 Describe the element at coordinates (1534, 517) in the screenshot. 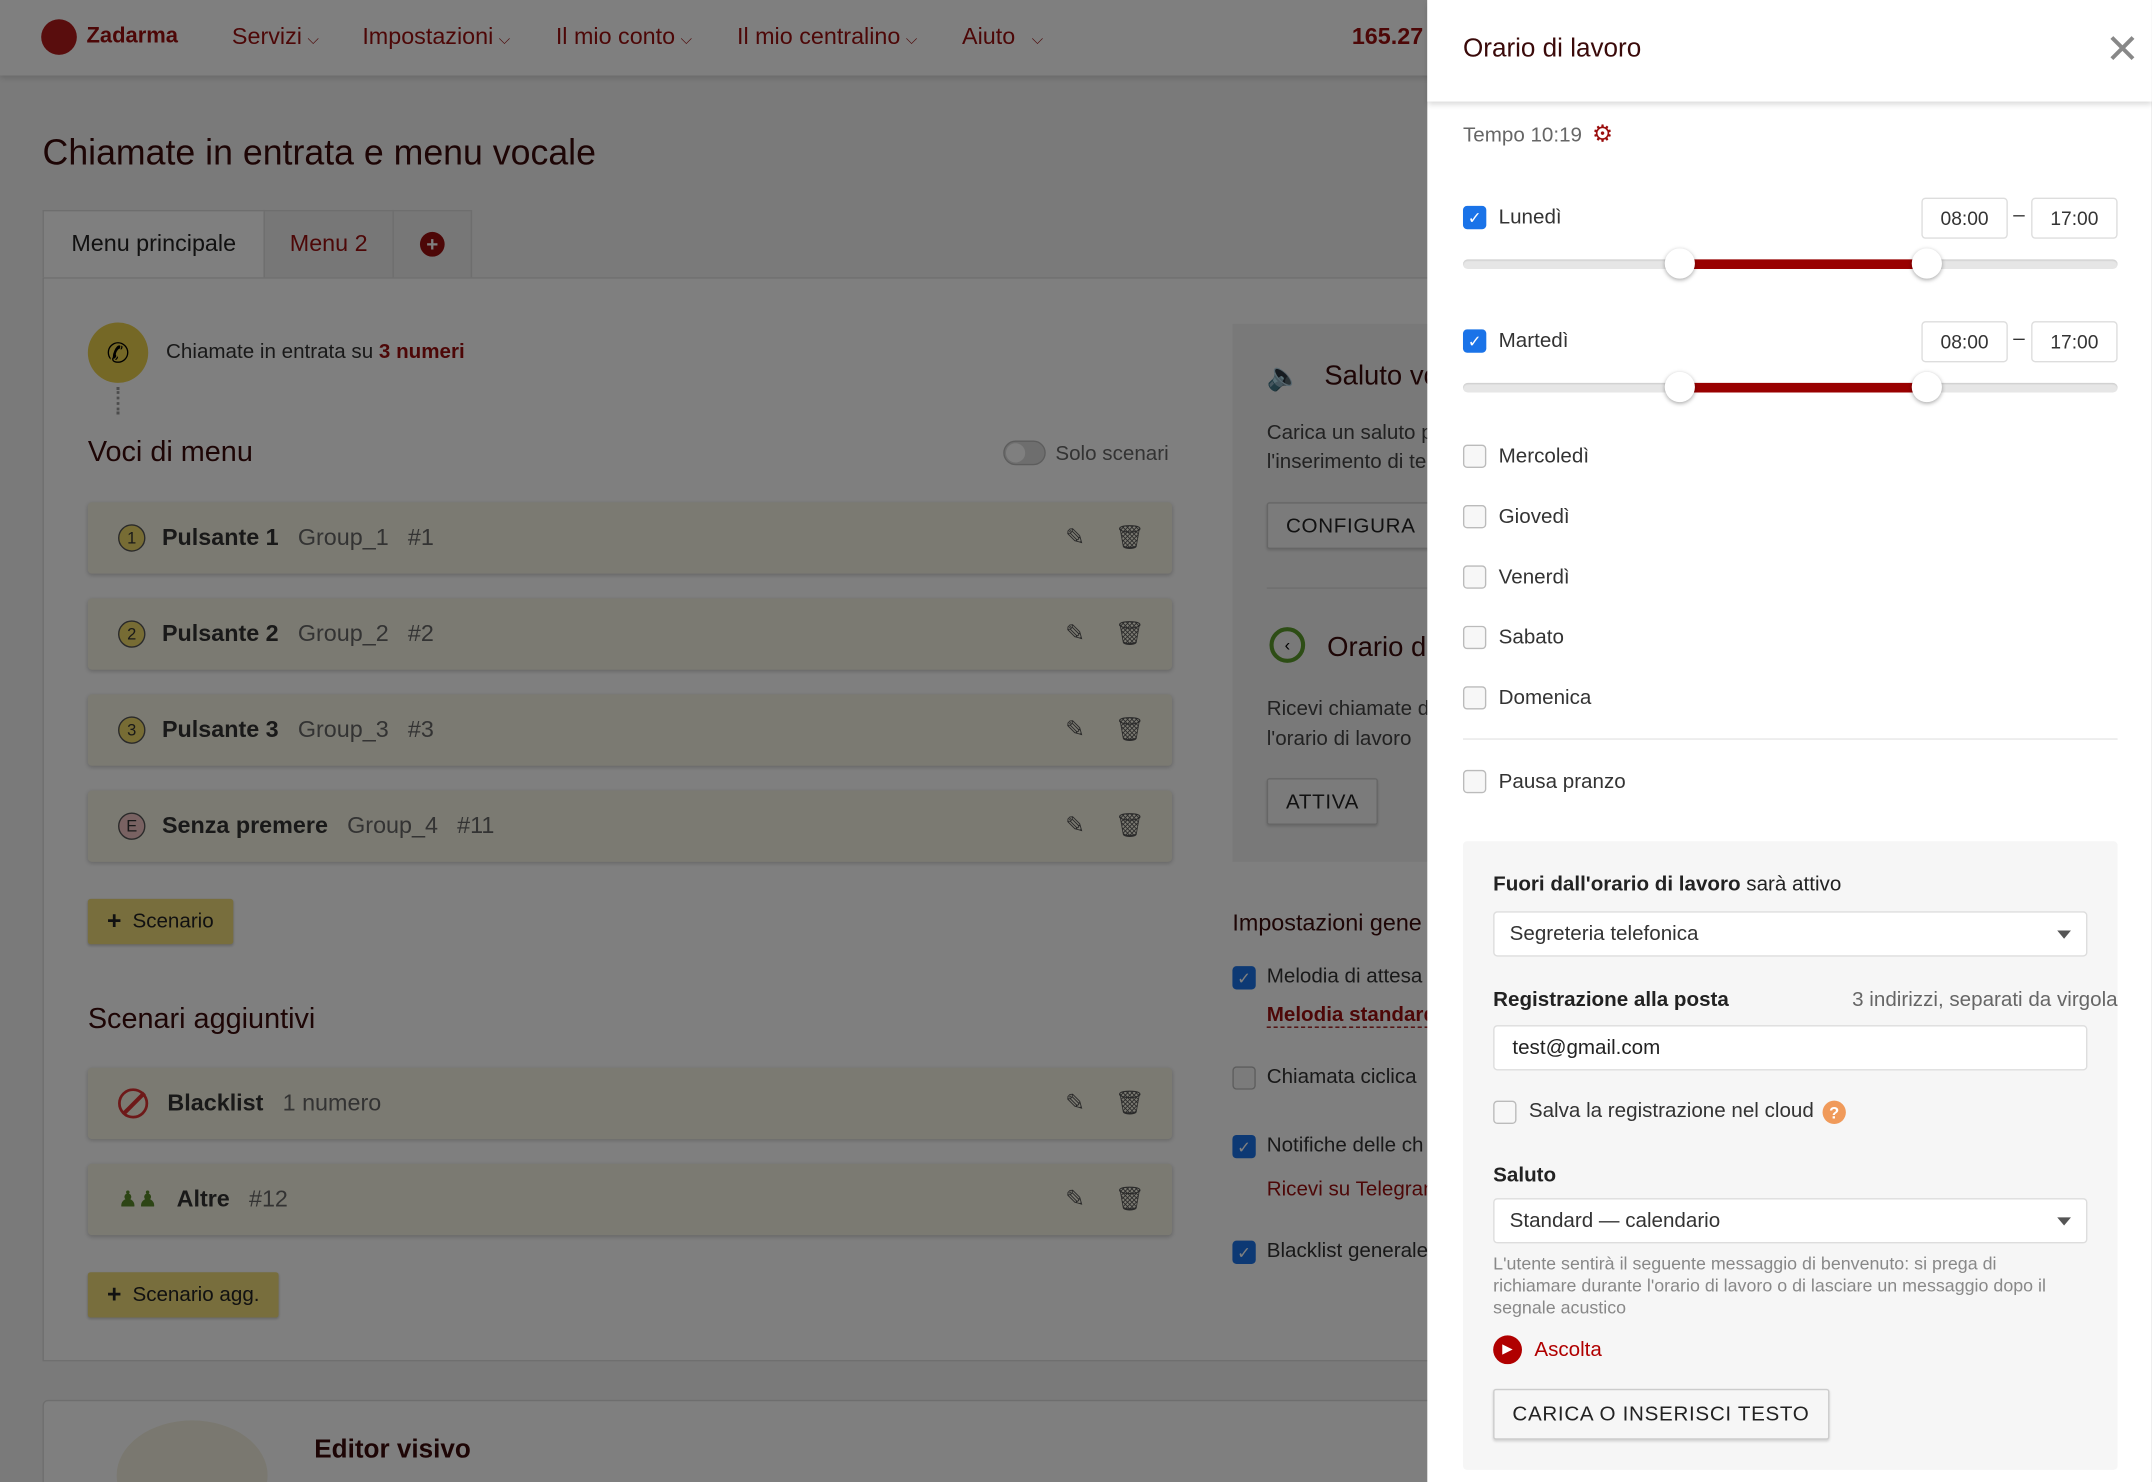

I see `day-label: Giovedì` at that location.